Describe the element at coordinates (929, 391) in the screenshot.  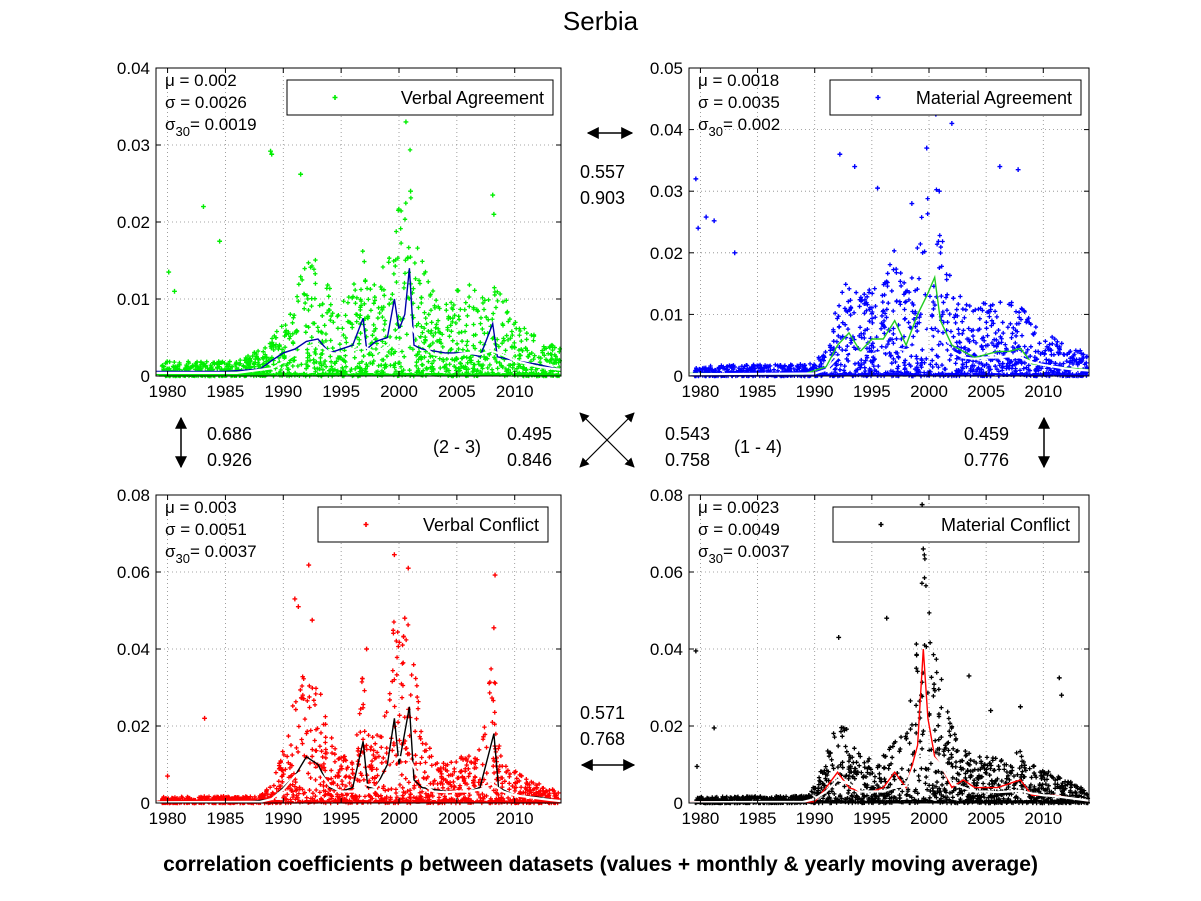
I see `x-tick-label: 2000` at that location.